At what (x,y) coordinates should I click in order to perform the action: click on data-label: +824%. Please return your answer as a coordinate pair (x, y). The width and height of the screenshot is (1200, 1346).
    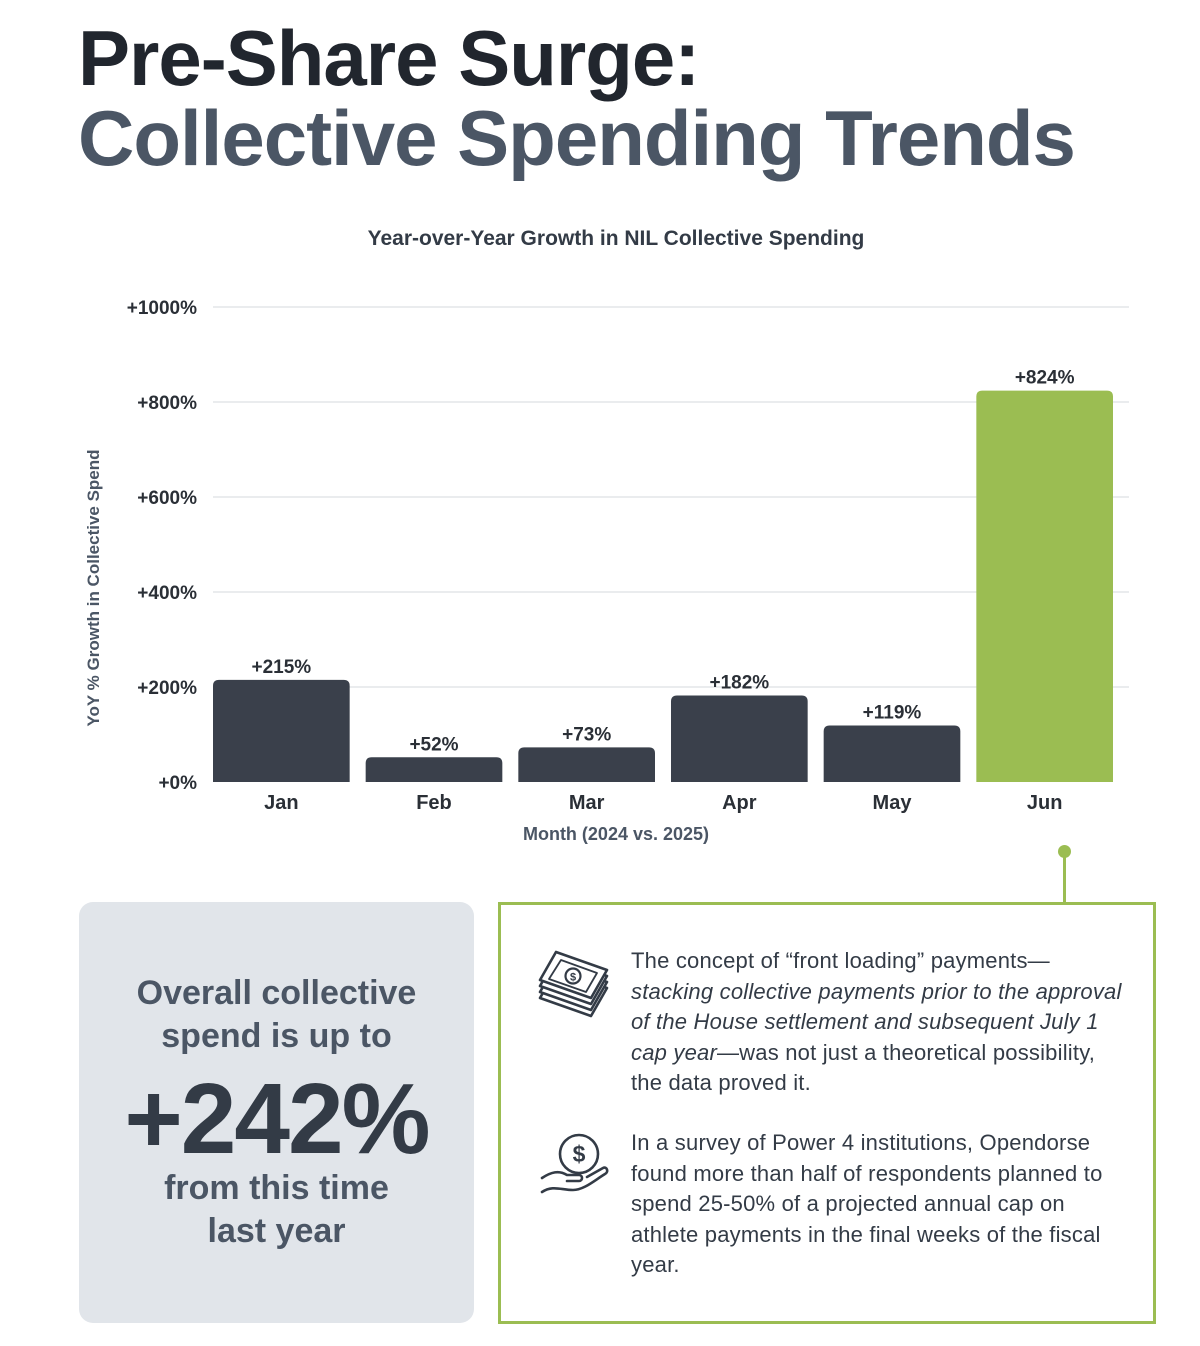
    Looking at the image, I should click on (1045, 378).